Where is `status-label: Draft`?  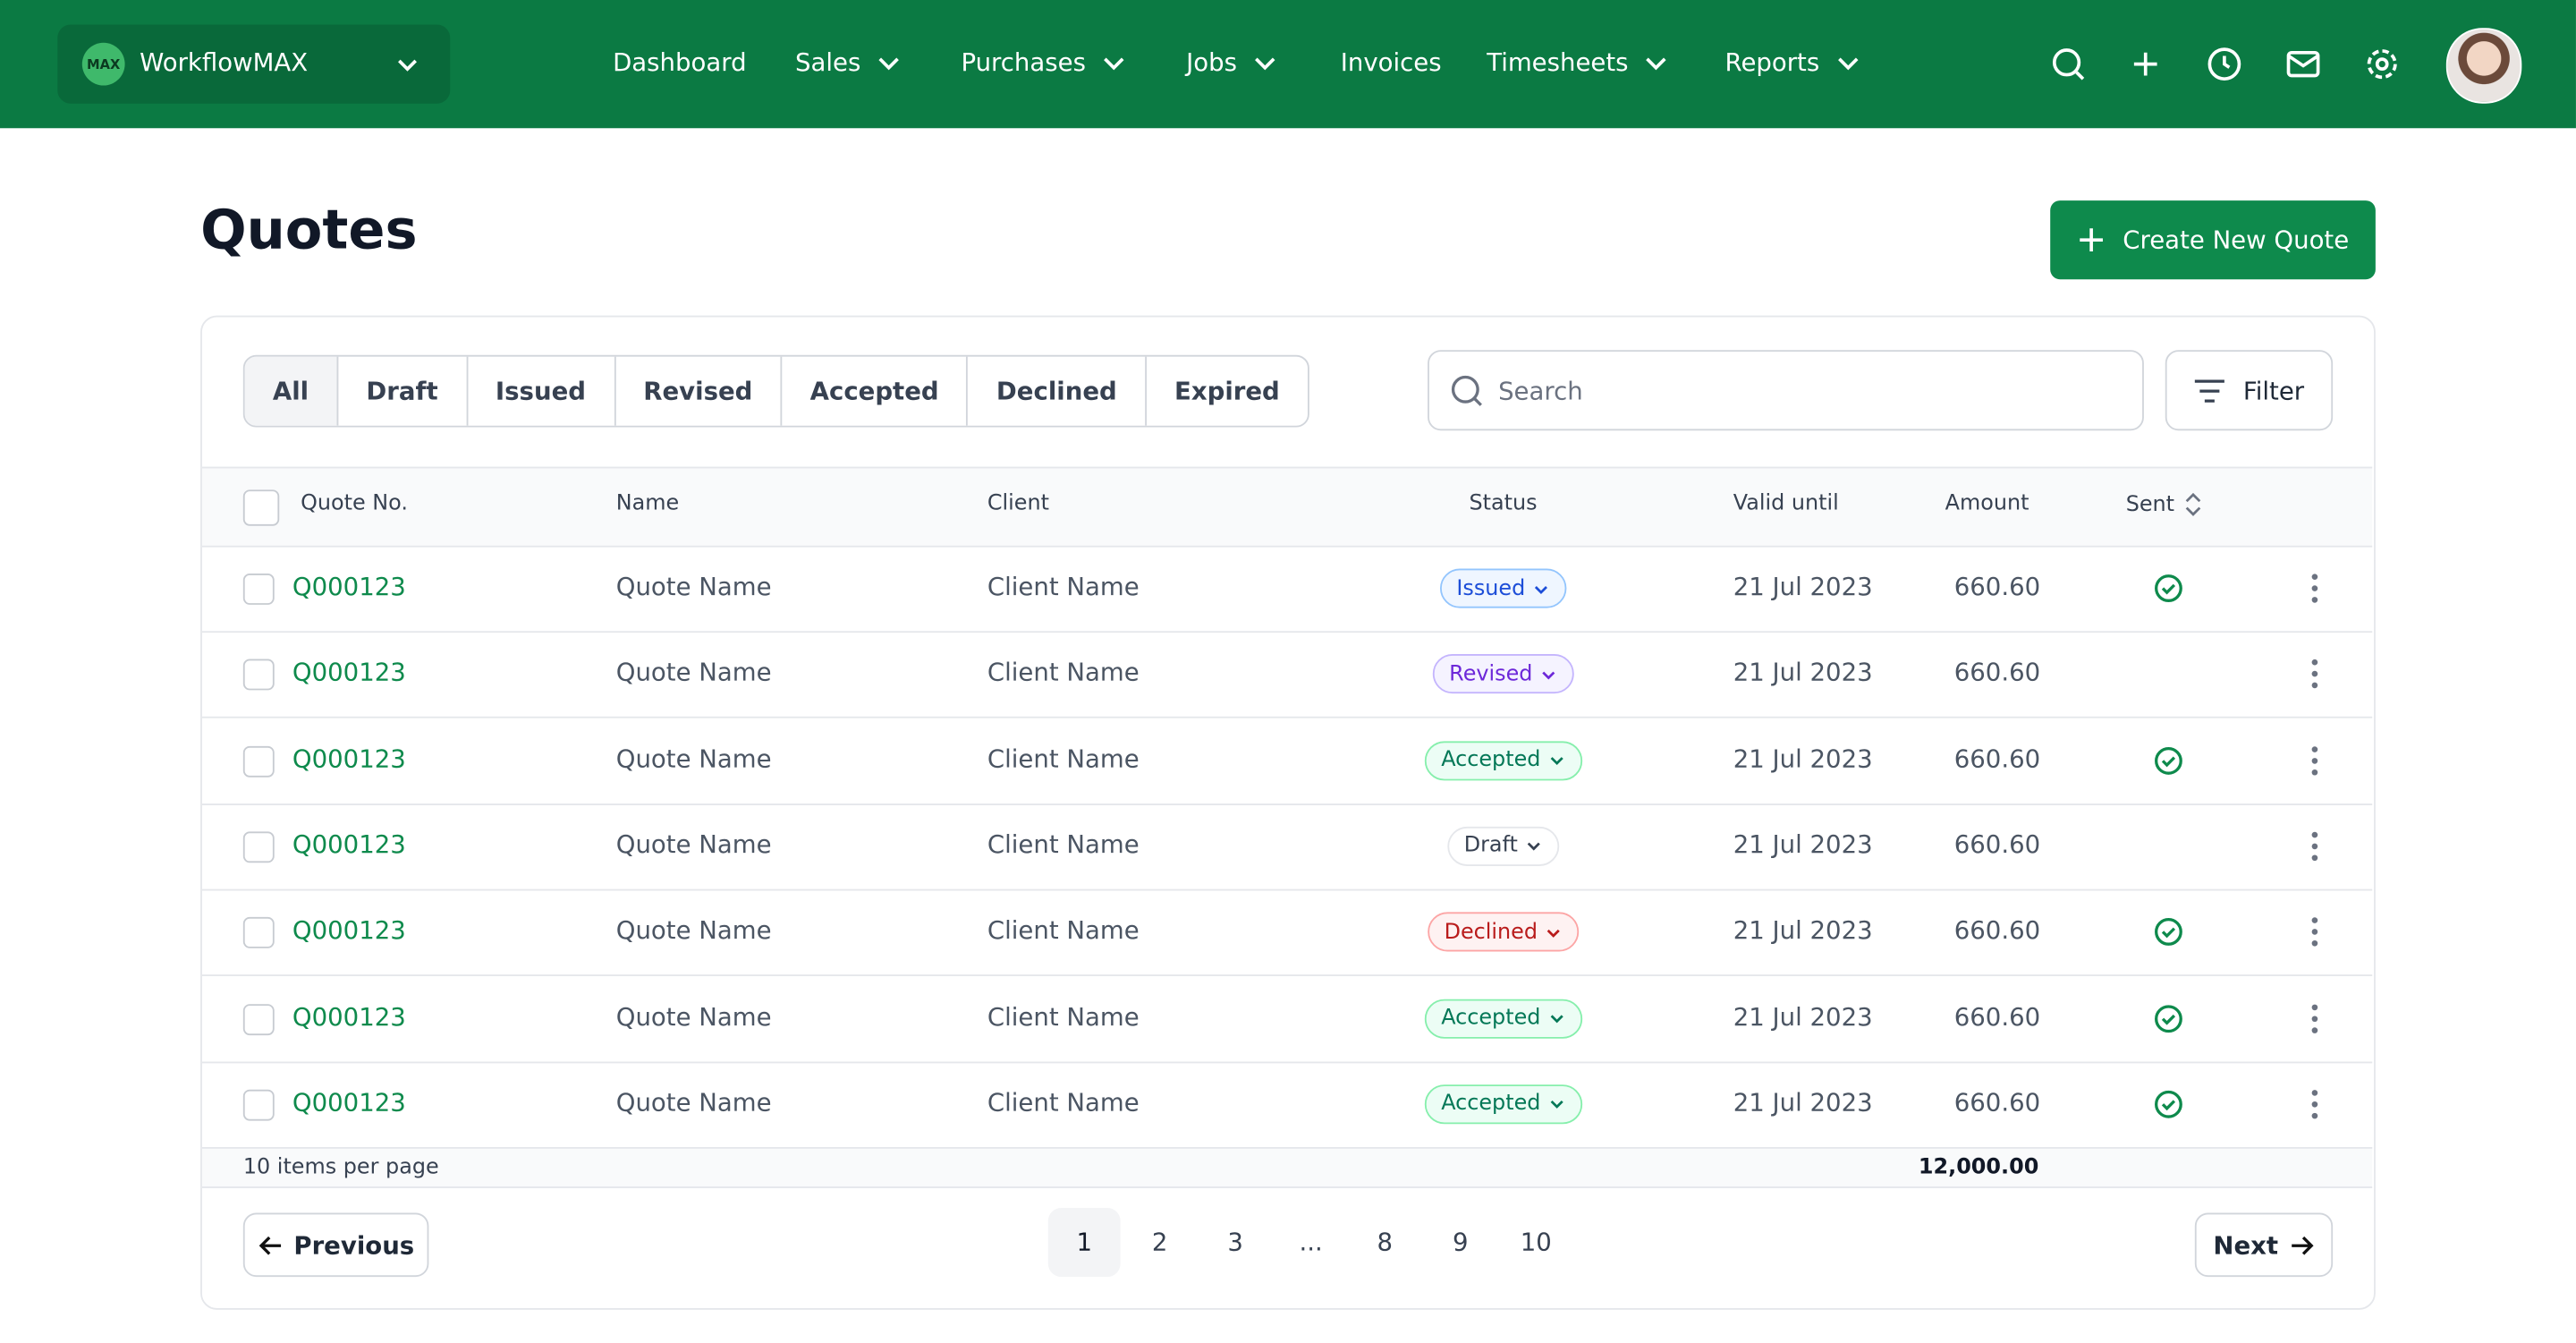
status-label: Draft is located at coordinates (1490, 846).